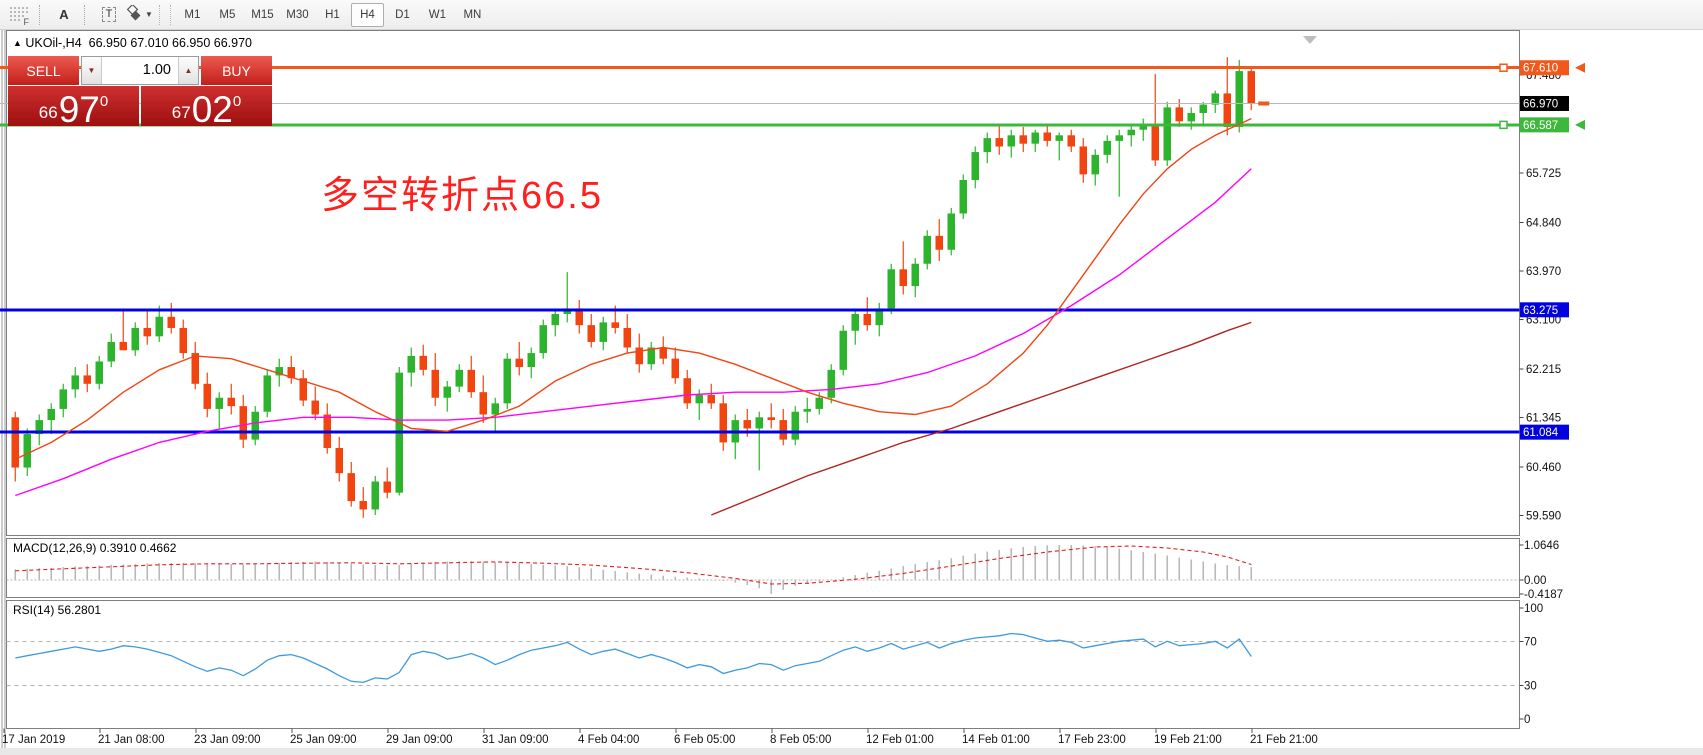  I want to click on price-badge-label: 63.275, so click(1540, 311).